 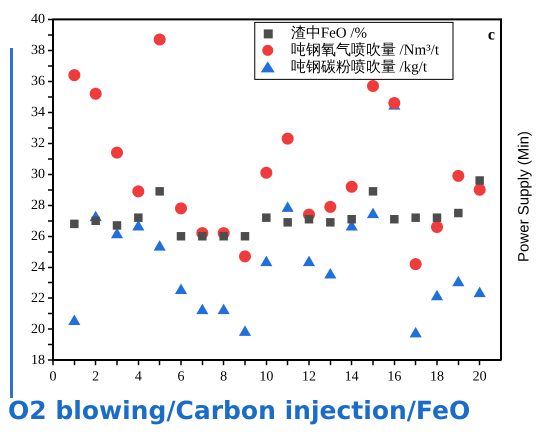 What do you see at coordinates (181, 376) in the screenshot?
I see `x-tick-label: 6` at bounding box center [181, 376].